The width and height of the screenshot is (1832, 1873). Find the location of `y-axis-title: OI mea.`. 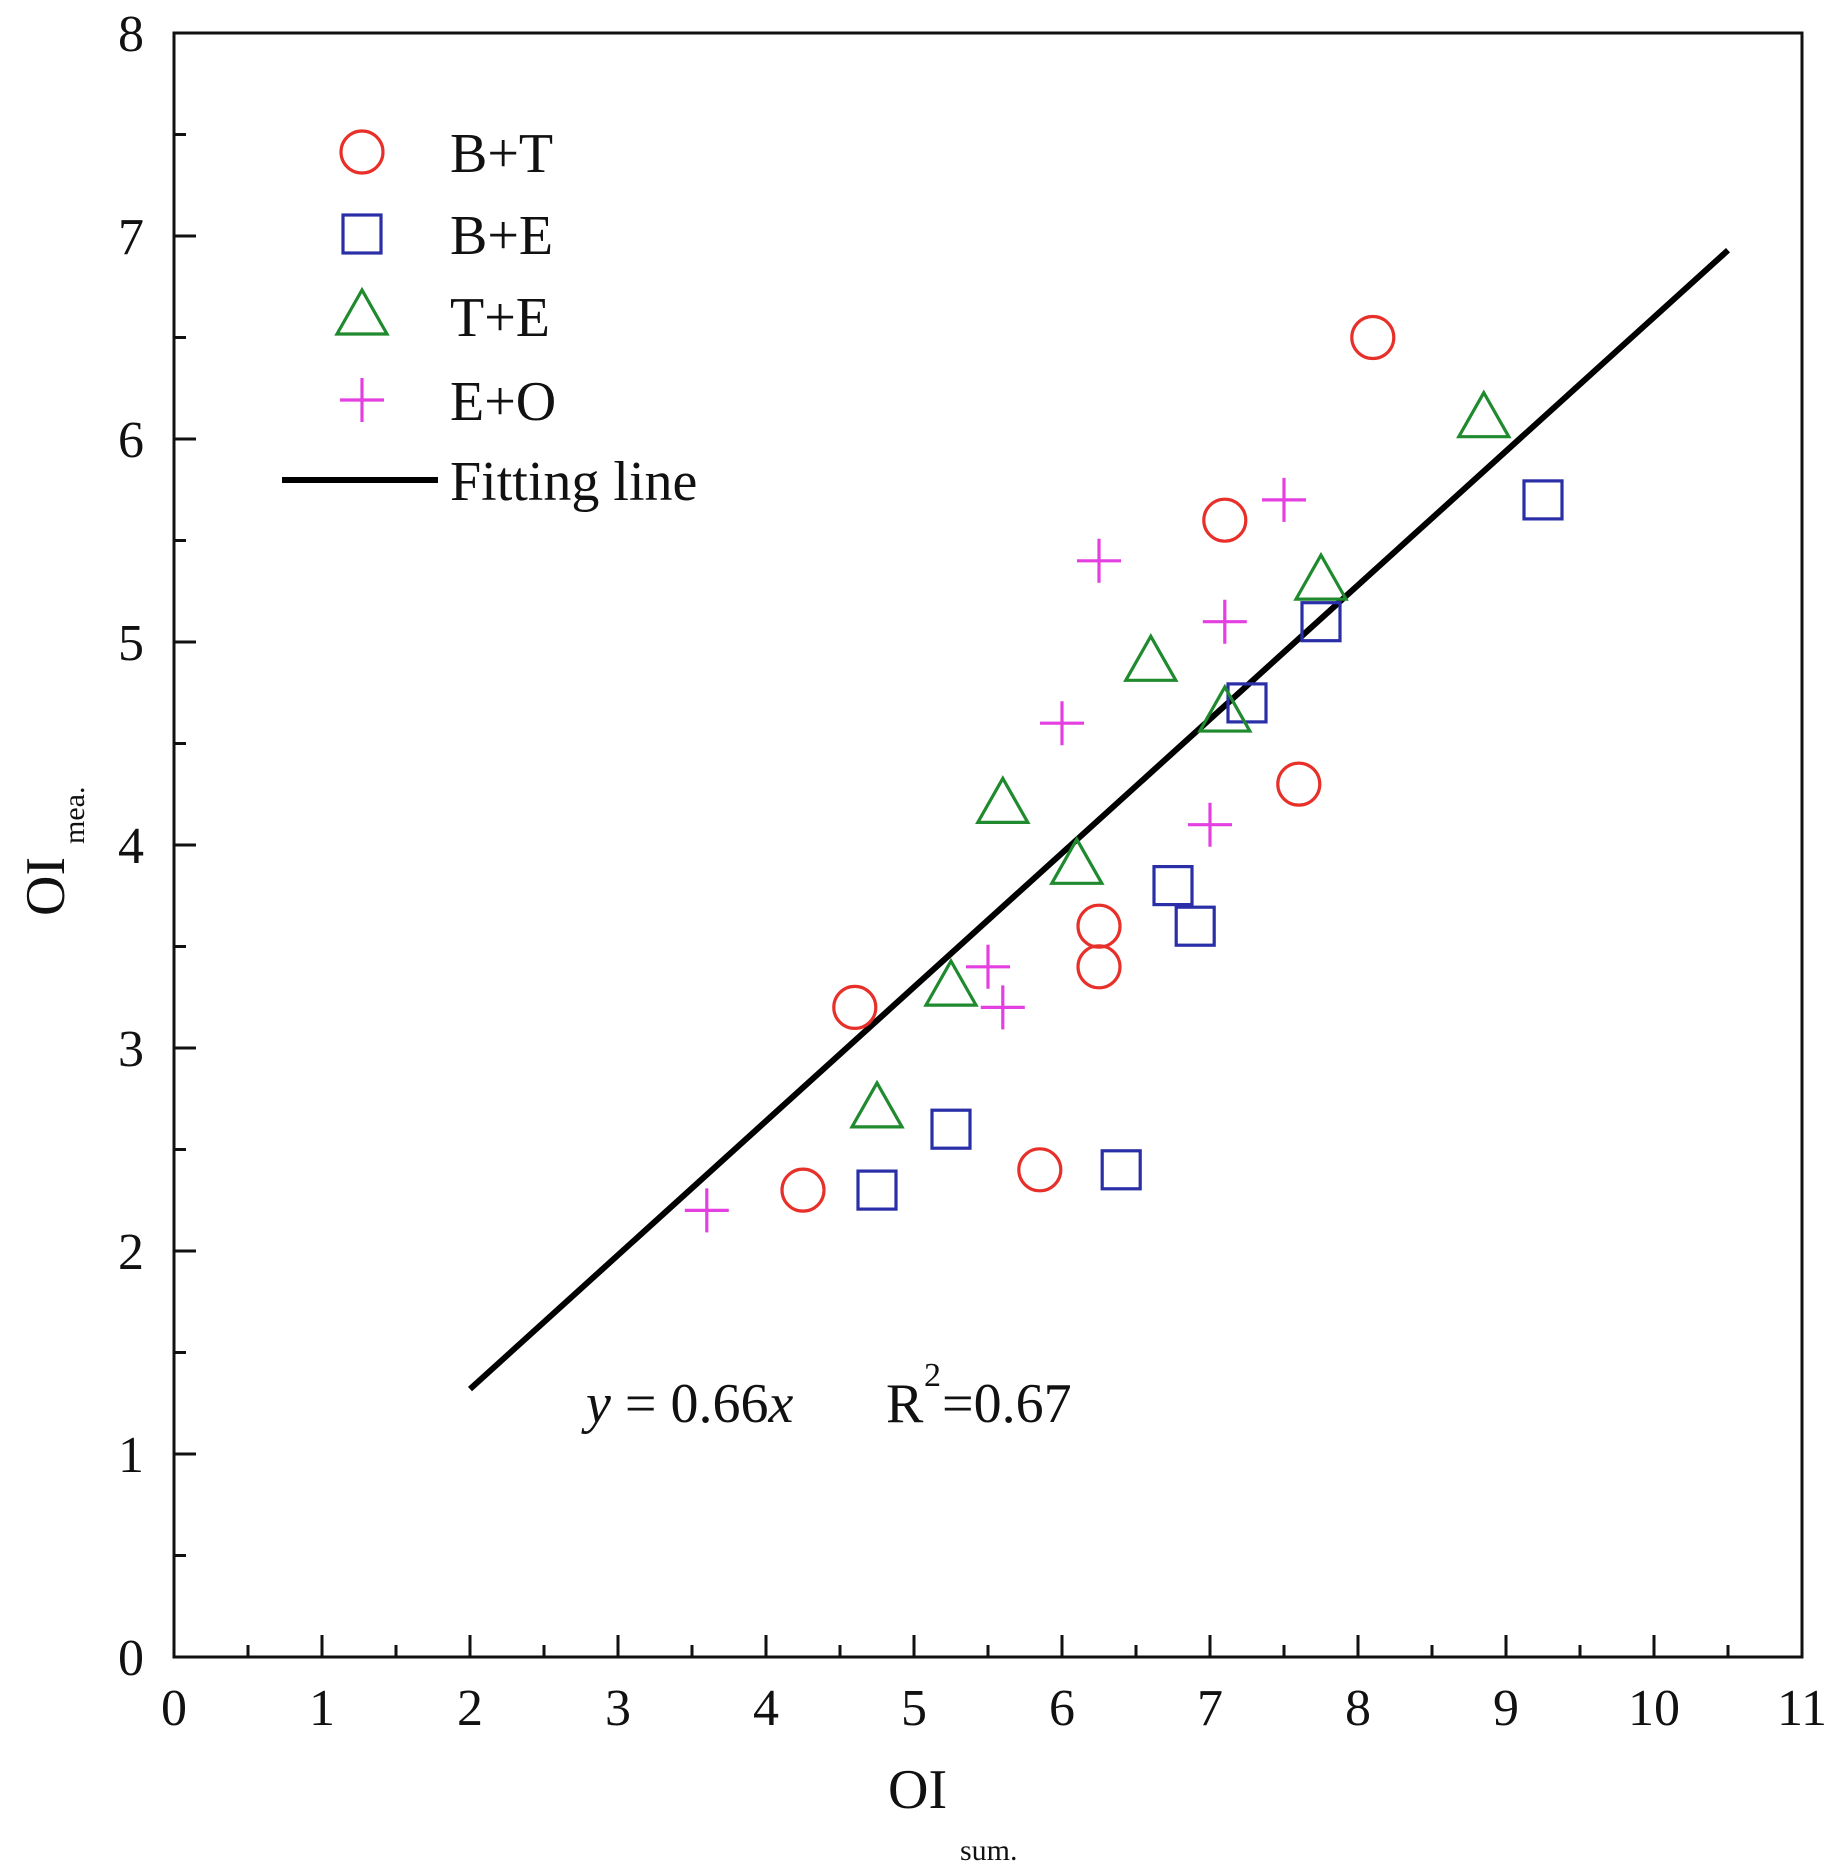

y-axis-title: OI mea. is located at coordinates (53, 851).